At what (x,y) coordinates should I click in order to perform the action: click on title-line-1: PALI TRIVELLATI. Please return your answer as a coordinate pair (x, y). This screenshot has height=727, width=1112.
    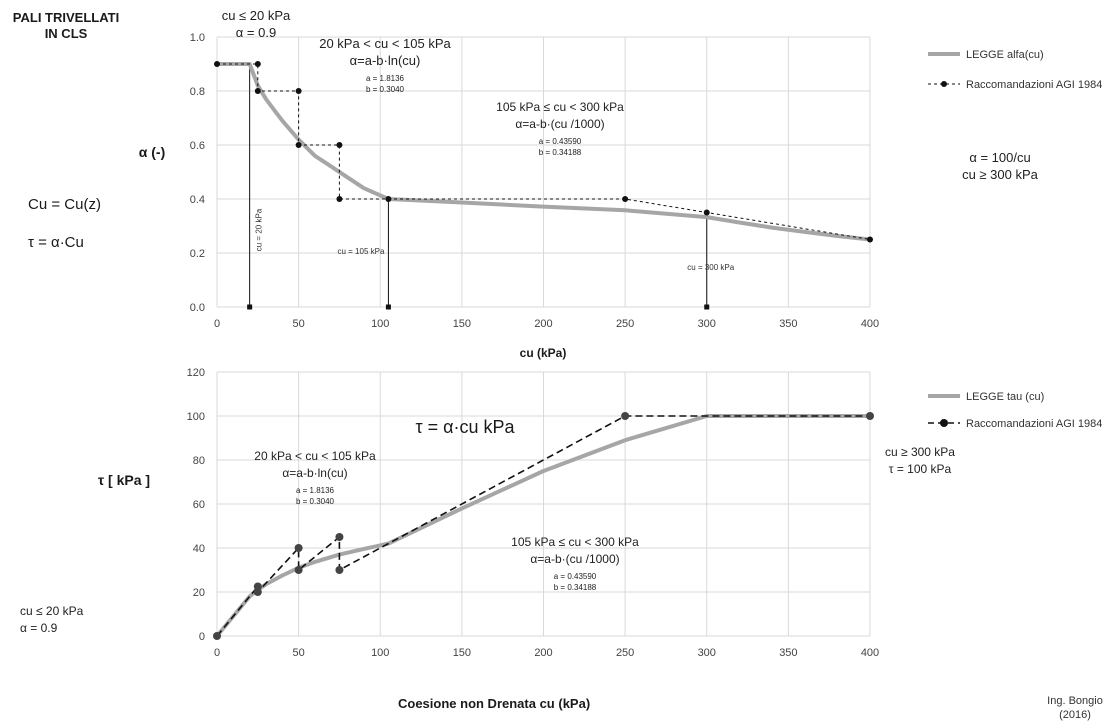
    Looking at the image, I should click on (66, 17).